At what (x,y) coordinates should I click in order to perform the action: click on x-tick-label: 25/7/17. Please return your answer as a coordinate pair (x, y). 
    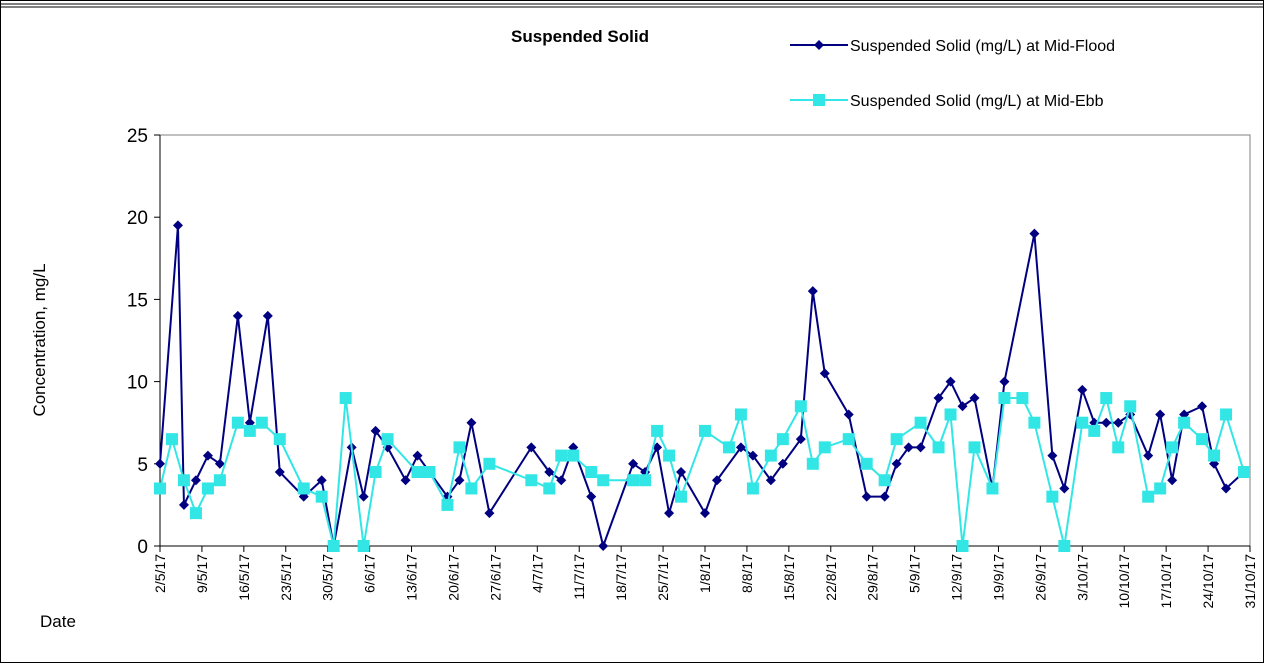
    Looking at the image, I should click on (663, 577).